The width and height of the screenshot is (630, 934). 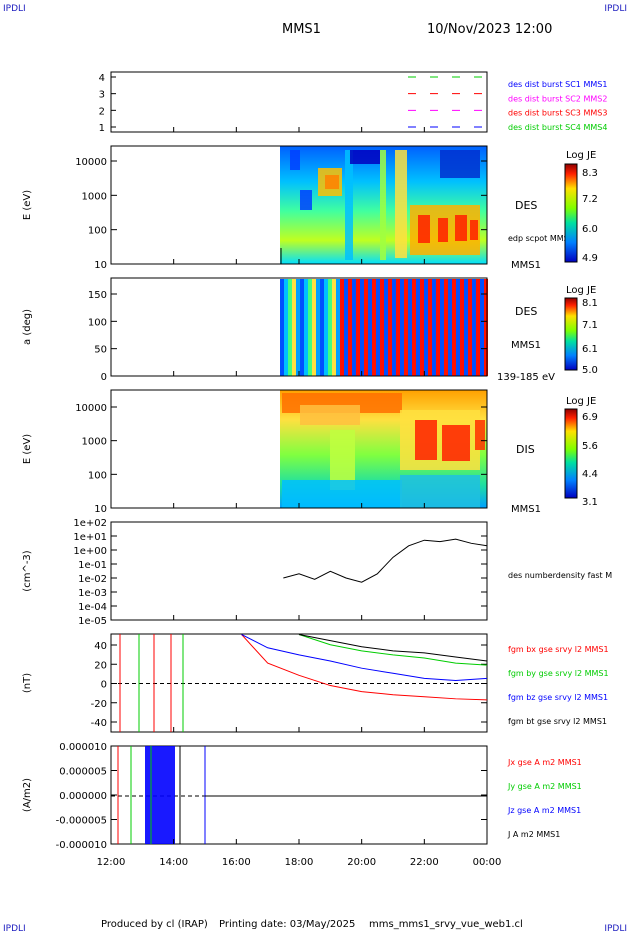 What do you see at coordinates (111, 862) in the screenshot?
I see `x-tick-label: 12:00` at bounding box center [111, 862].